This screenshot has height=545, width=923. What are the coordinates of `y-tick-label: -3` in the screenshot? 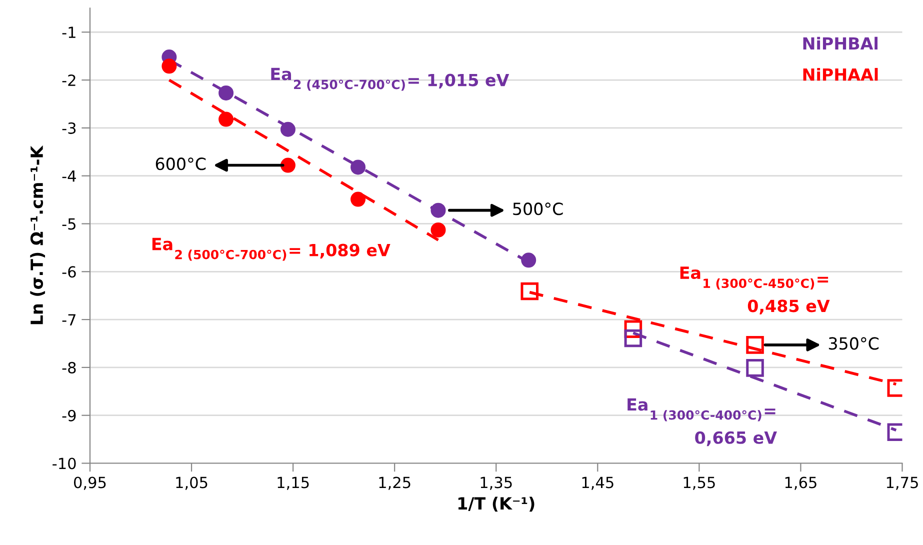 It's located at (69, 128).